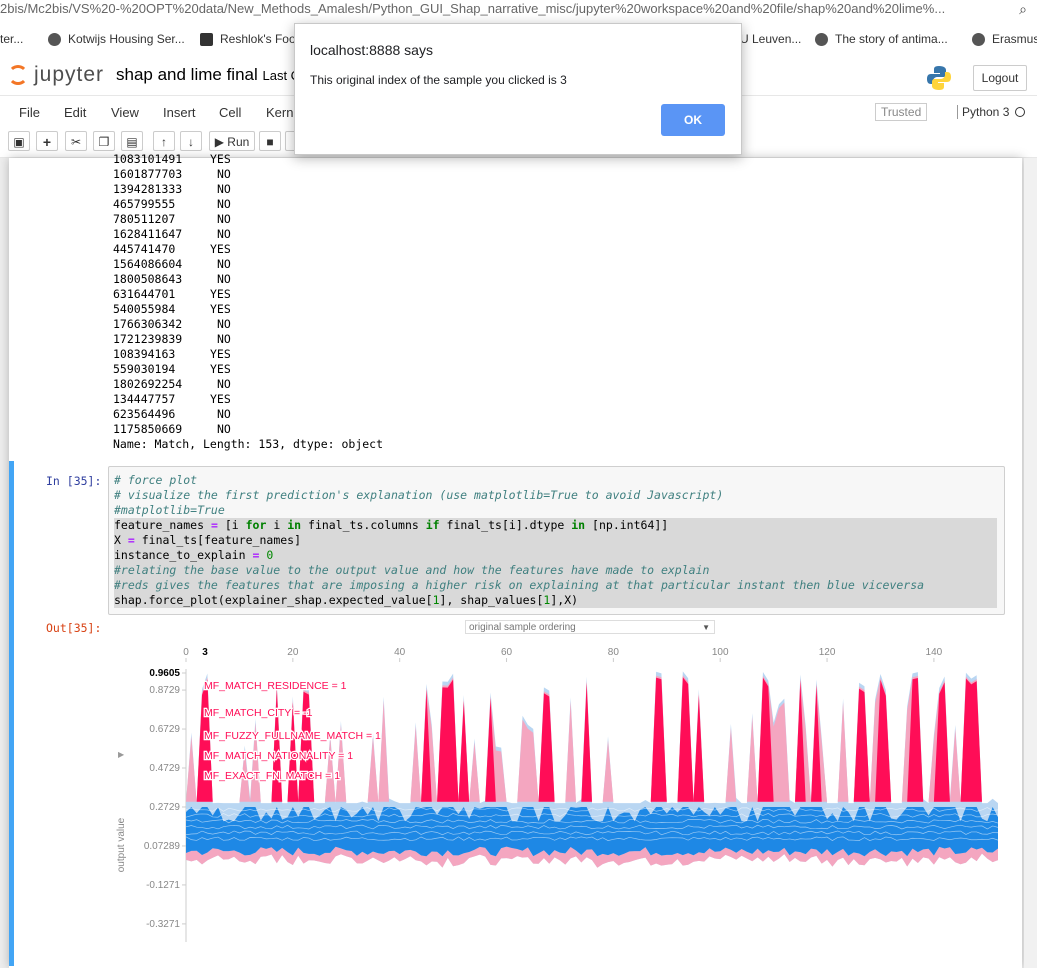 This screenshot has width=1037, height=968. What do you see at coordinates (590, 627) in the screenshot?
I see `ordering-select: original sample ordering ▼` at bounding box center [590, 627].